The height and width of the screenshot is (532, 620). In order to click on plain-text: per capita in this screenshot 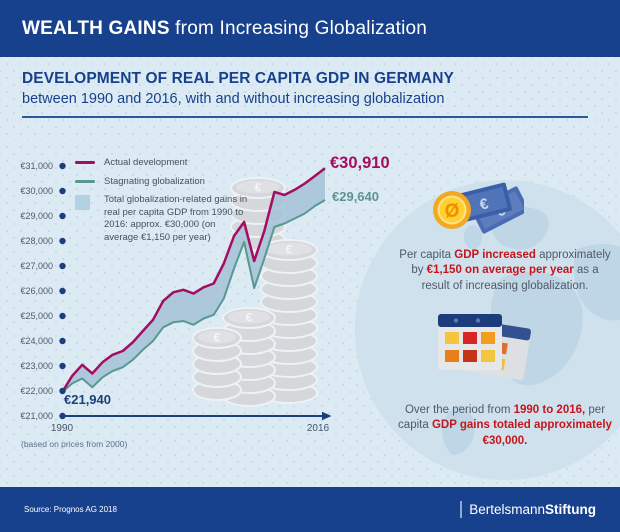, I will do `click(502, 417)`.